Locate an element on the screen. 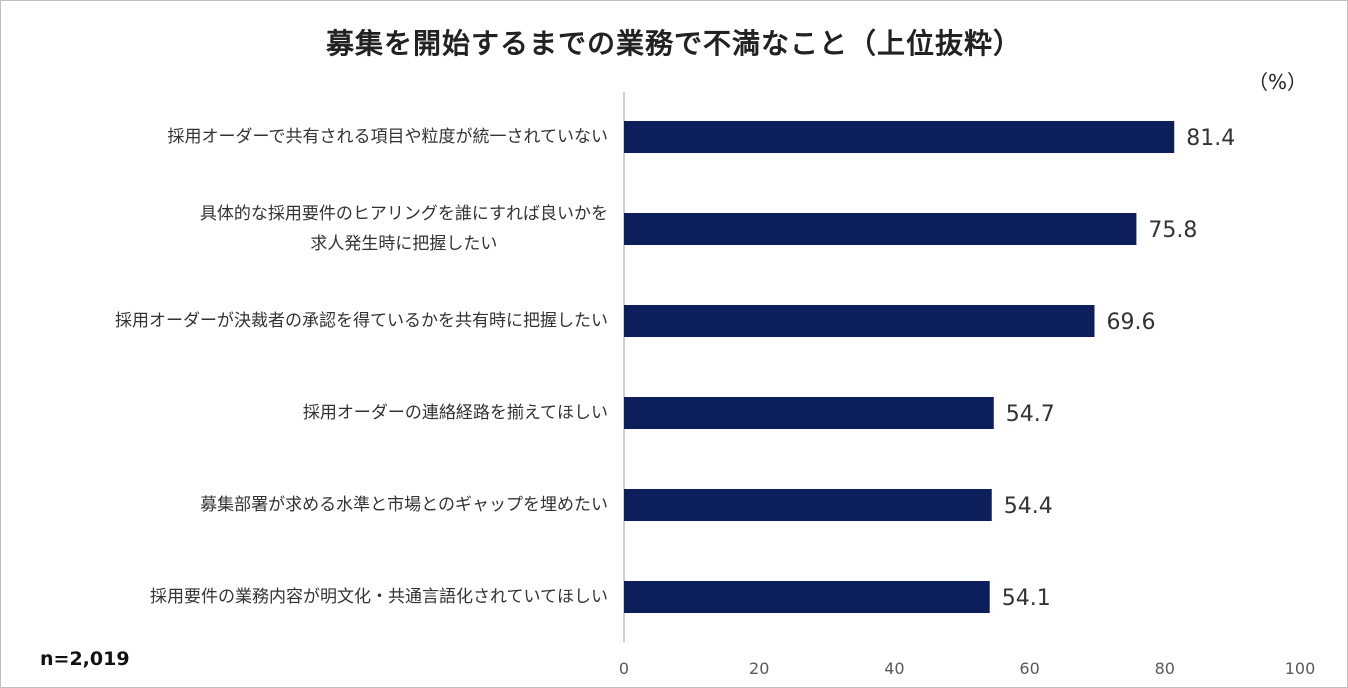 The width and height of the screenshot is (1348, 688). category-label-line: 採用オーダーが決裁者の承認を得ているかを共有時に把握したい is located at coordinates (361, 321).